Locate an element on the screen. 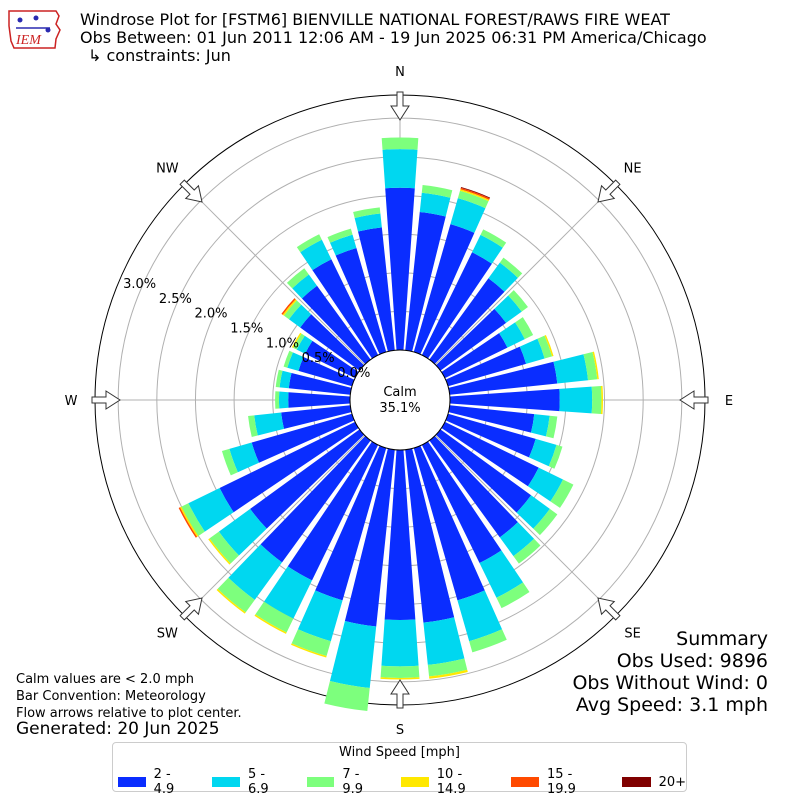  legend-item: 10 - 14.9 is located at coordinates (446, 782).